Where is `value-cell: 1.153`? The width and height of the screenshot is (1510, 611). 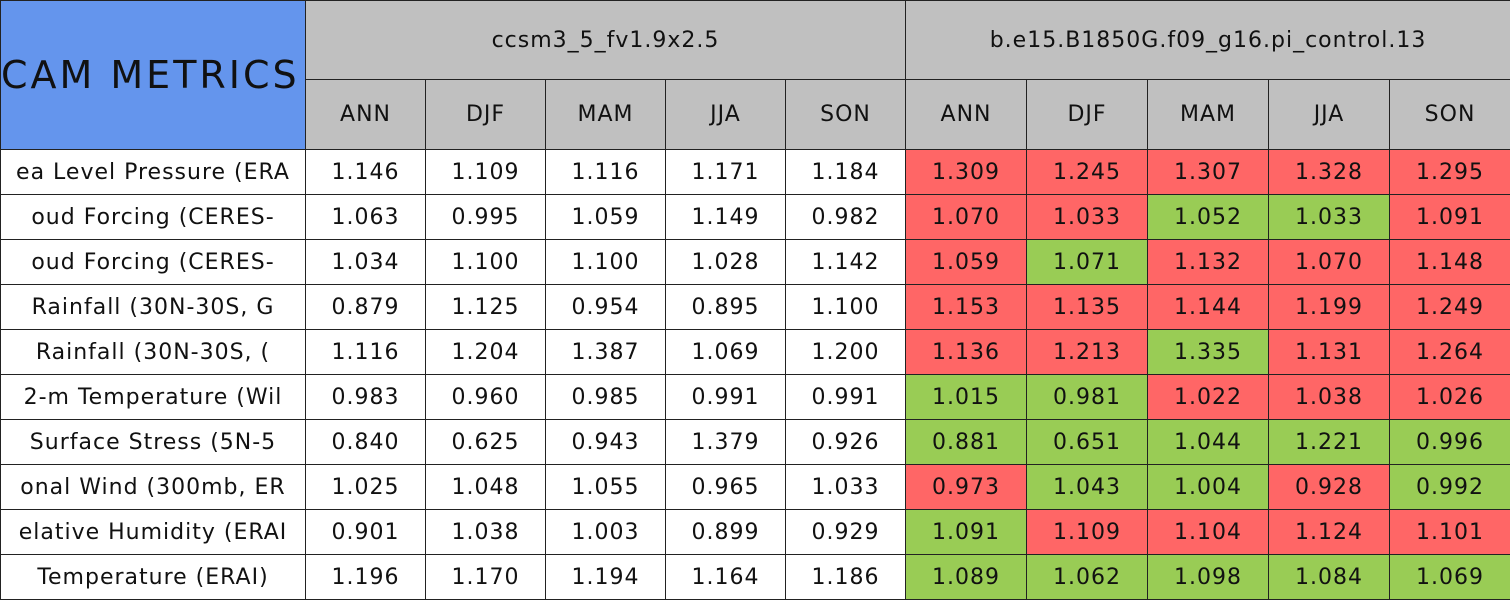
value-cell: 1.153 is located at coordinates (966, 307).